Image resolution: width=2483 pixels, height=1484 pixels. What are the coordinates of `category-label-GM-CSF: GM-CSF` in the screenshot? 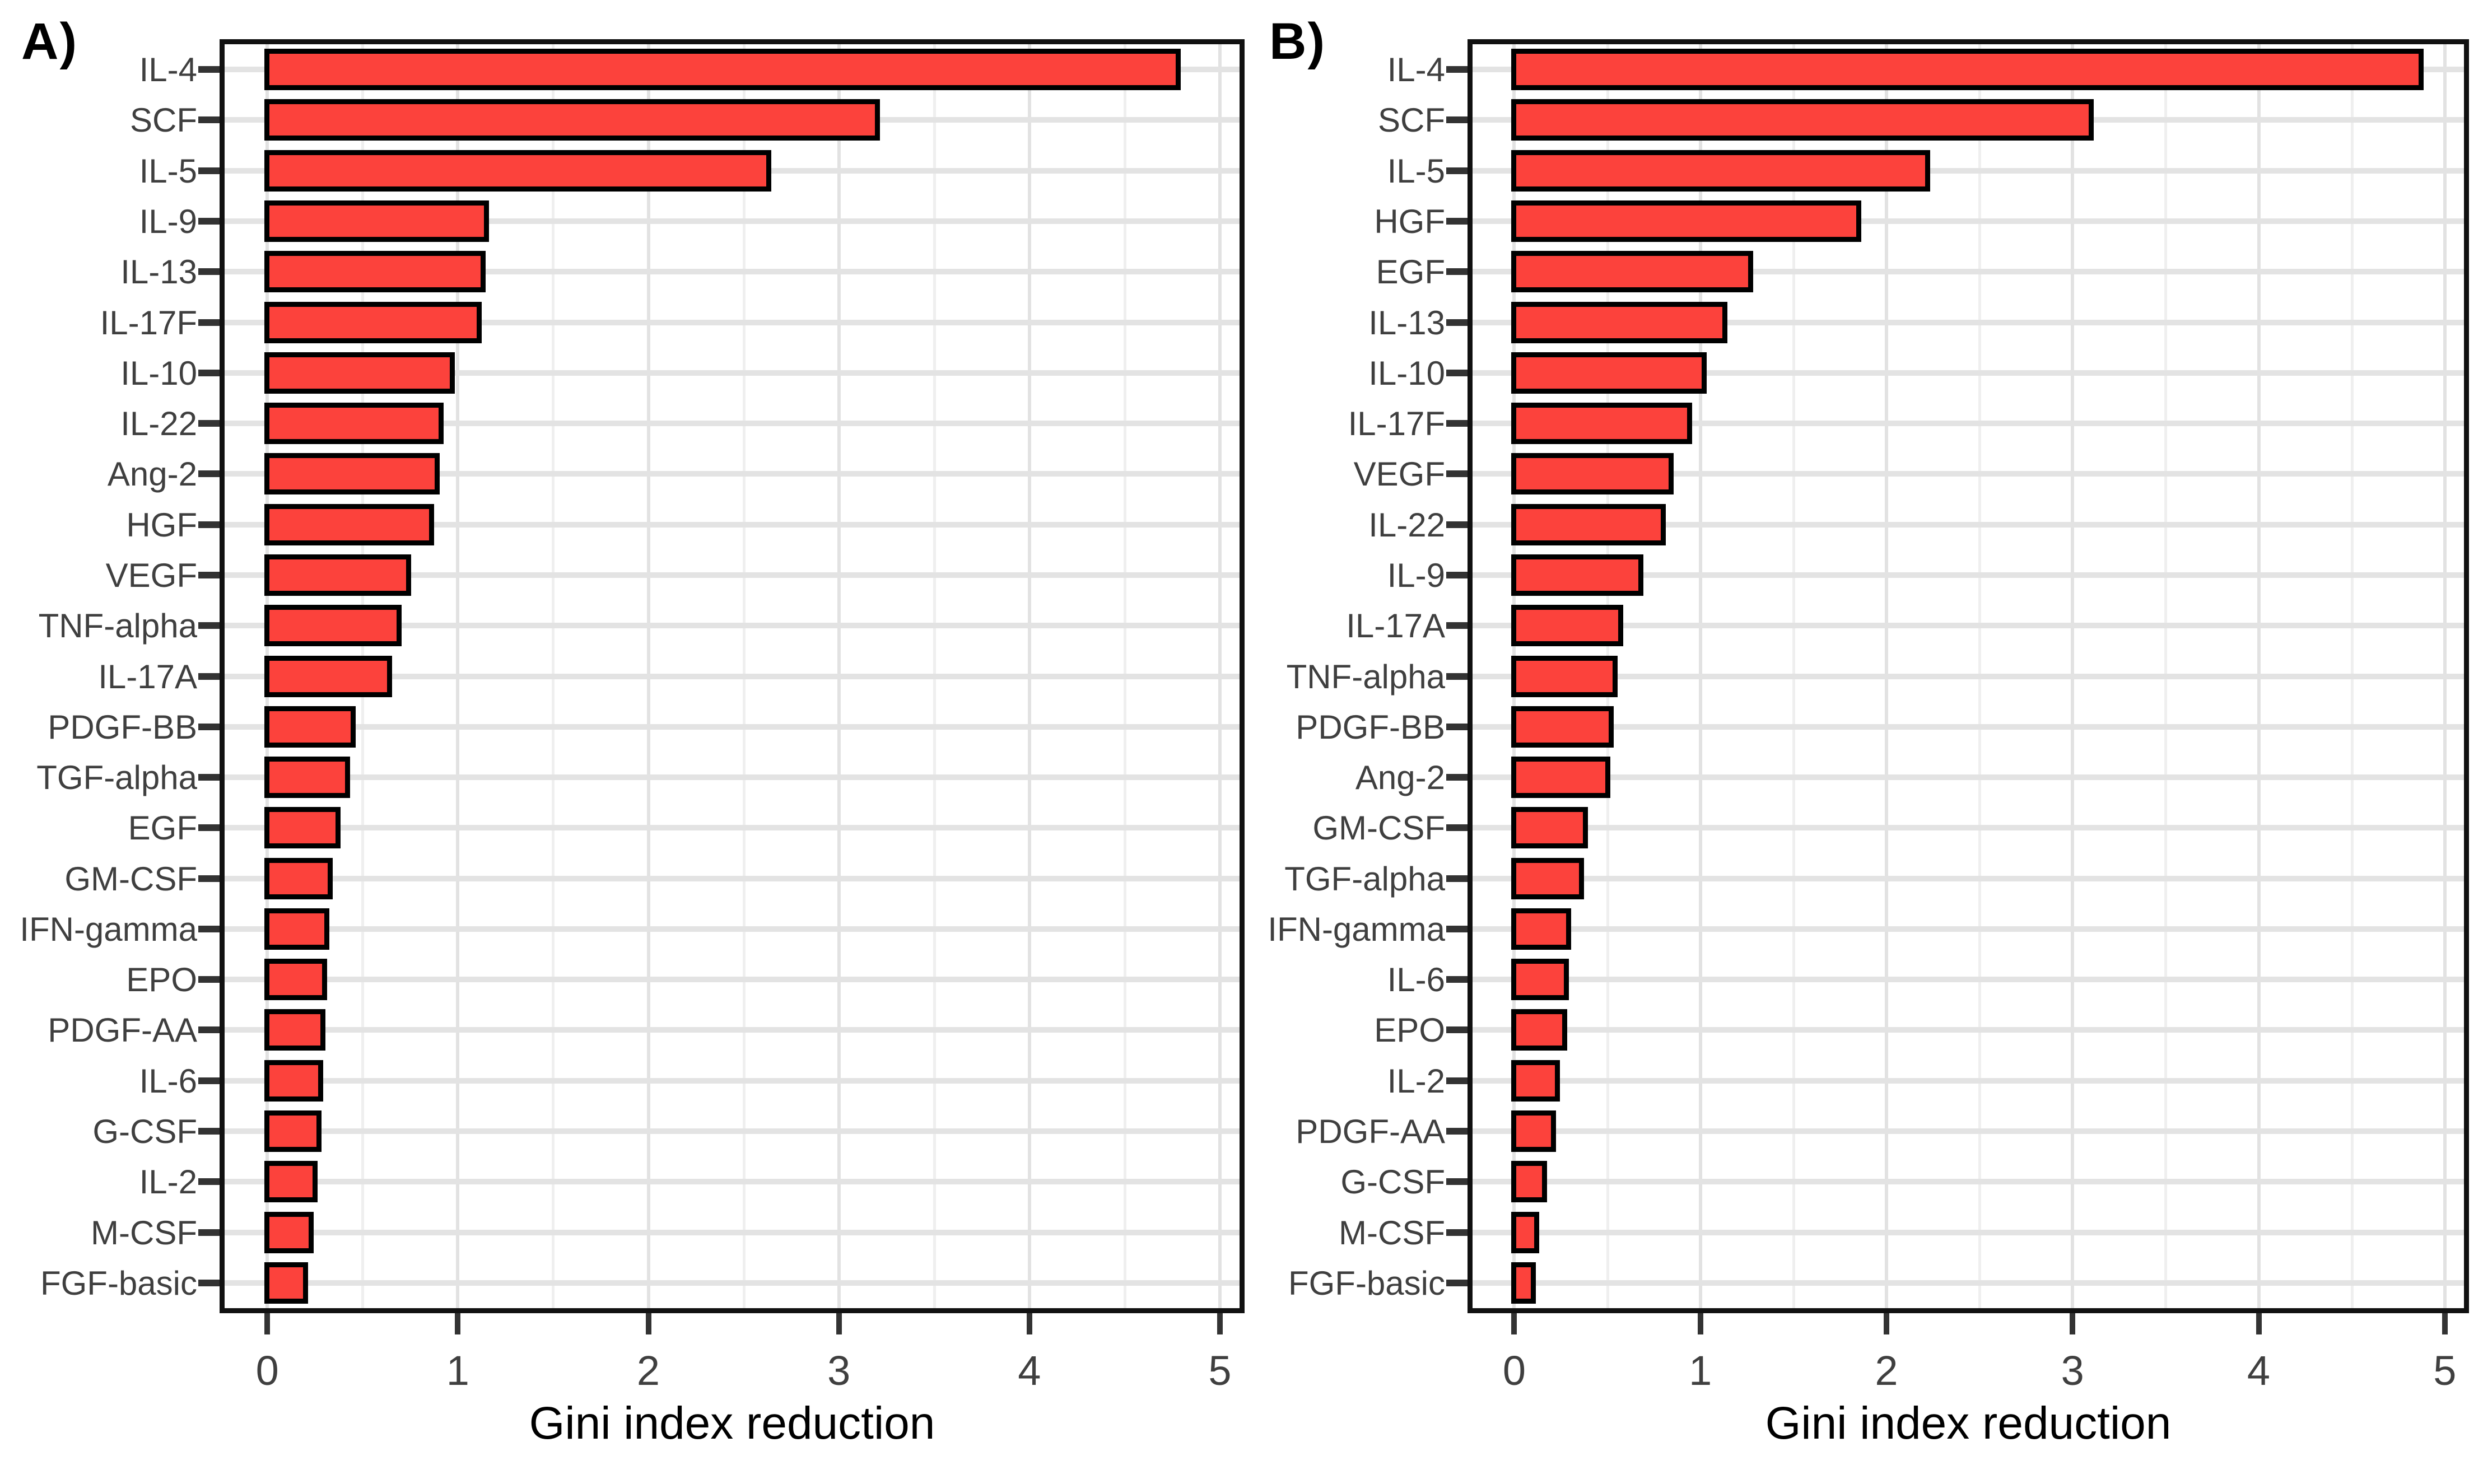 It's located at (130, 879).